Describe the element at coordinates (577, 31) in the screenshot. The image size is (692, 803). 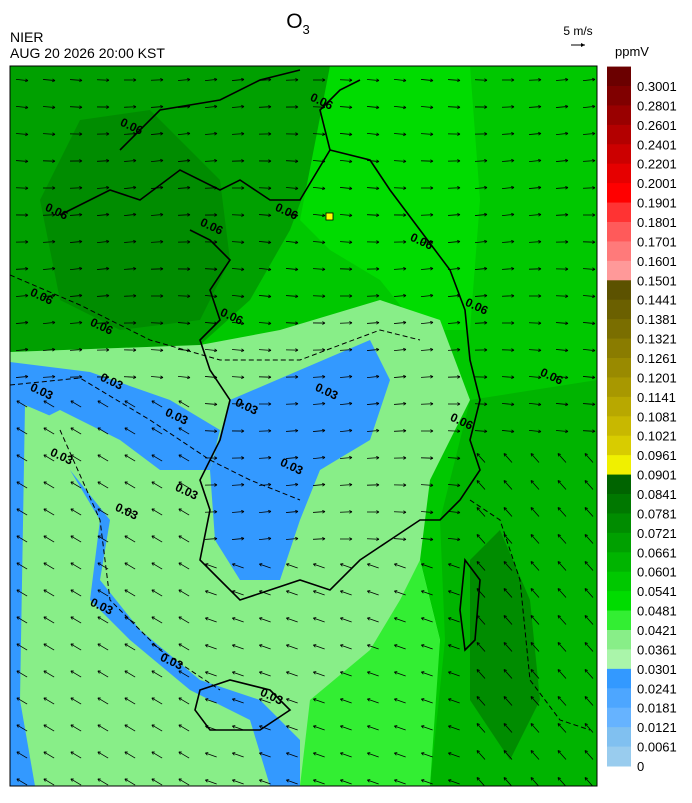
I see `wind-scale: 5 m/s` at that location.